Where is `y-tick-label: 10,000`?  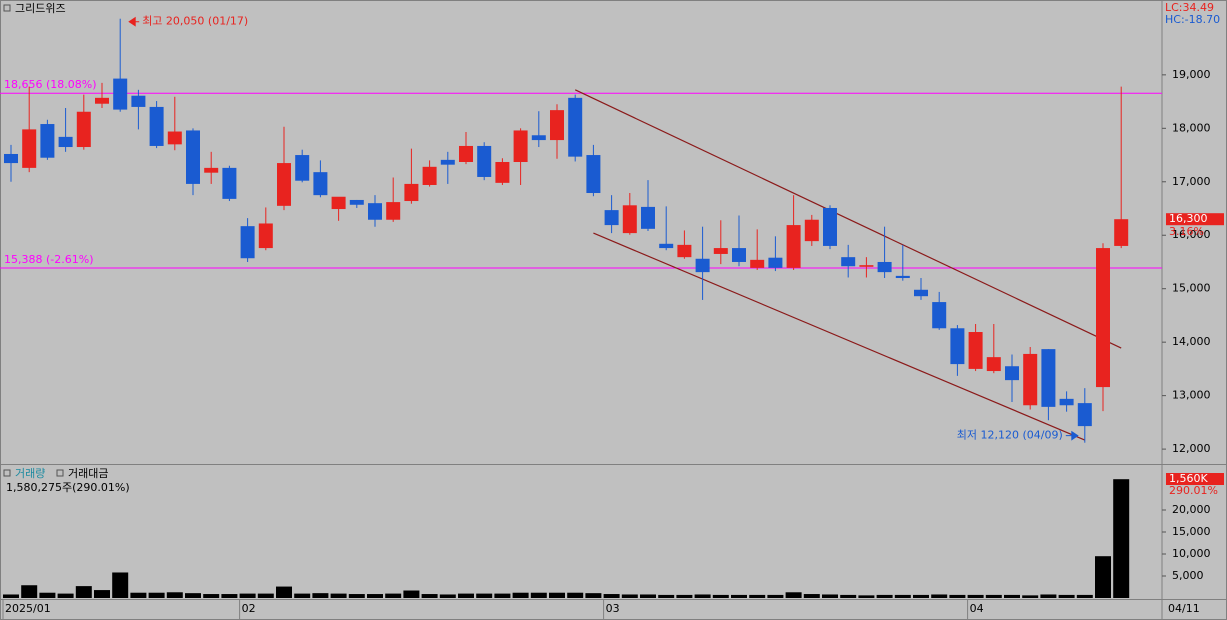
y-tick-label: 10,000 is located at coordinates (1191, 553).